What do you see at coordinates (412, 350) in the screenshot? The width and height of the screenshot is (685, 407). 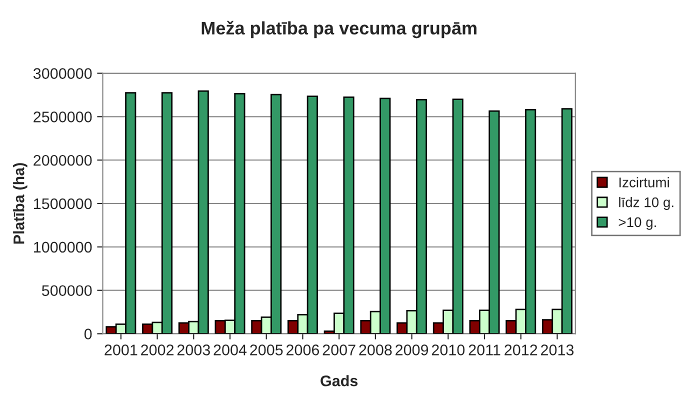 I see `x-tick-label: 2009` at bounding box center [412, 350].